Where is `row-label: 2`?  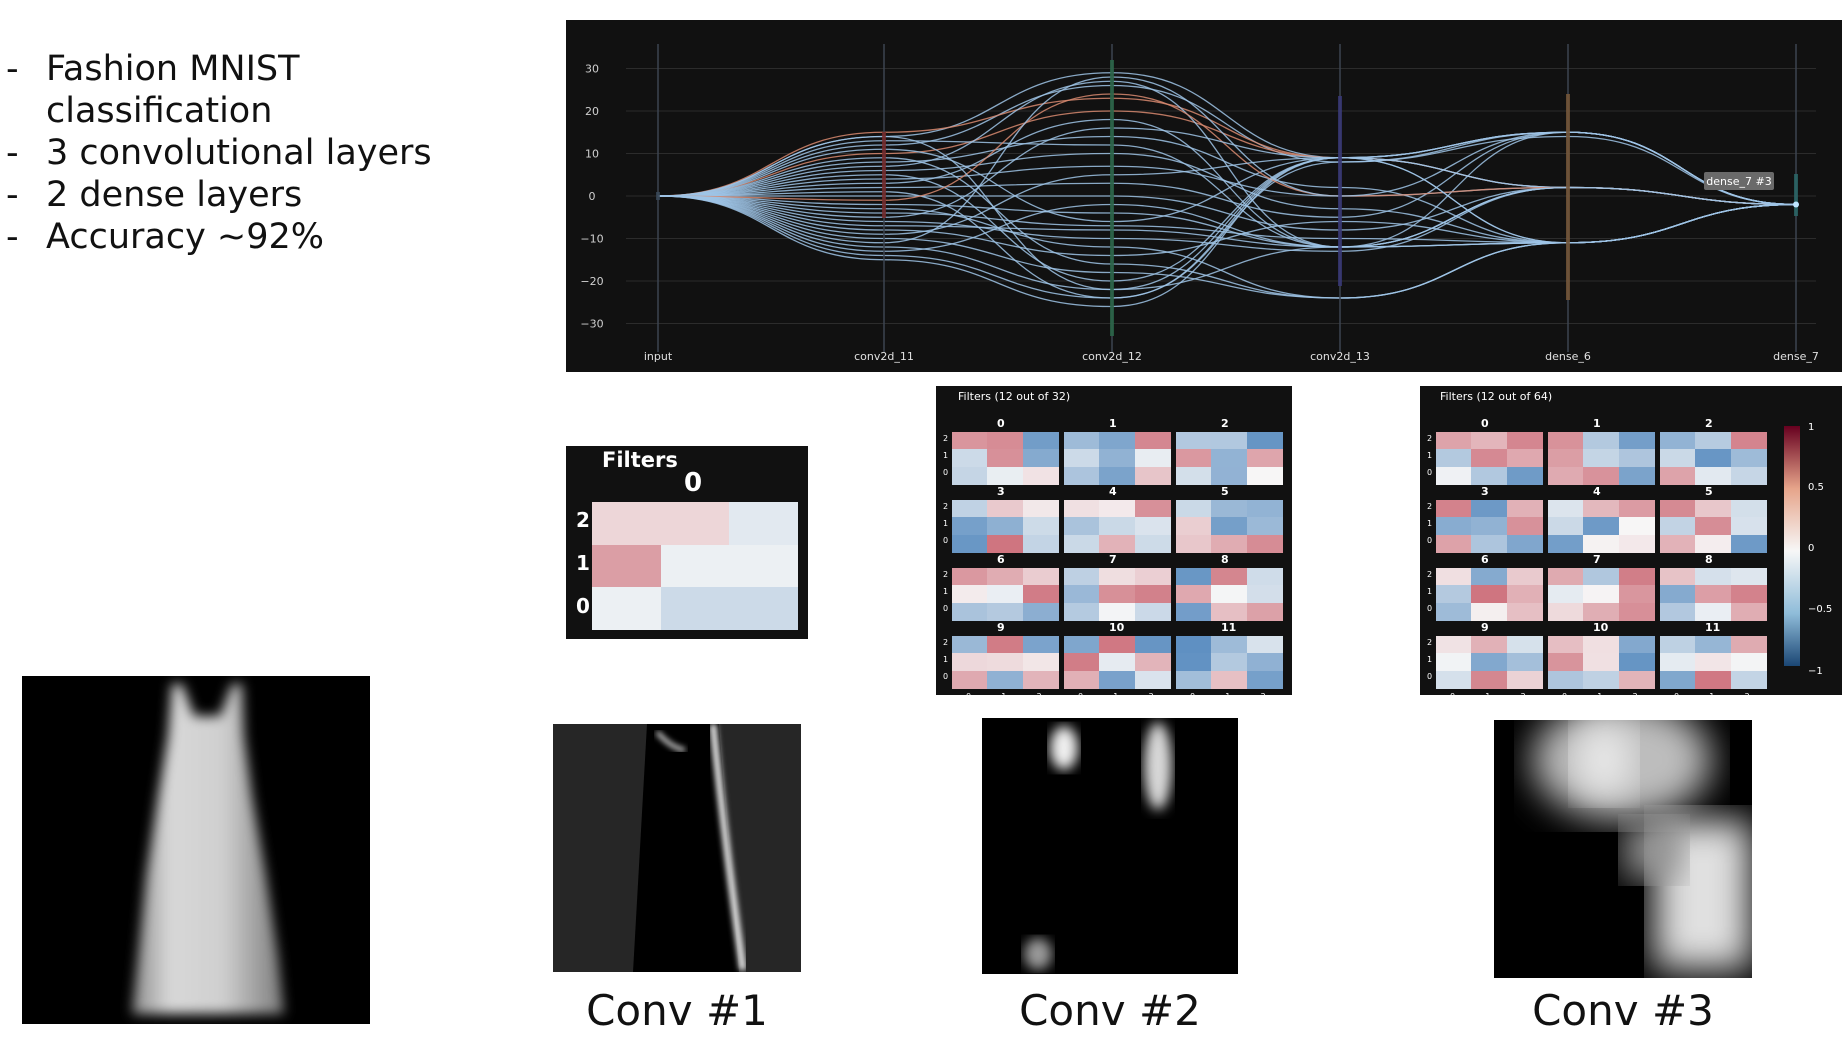
row-label: 2 is located at coordinates (946, 574).